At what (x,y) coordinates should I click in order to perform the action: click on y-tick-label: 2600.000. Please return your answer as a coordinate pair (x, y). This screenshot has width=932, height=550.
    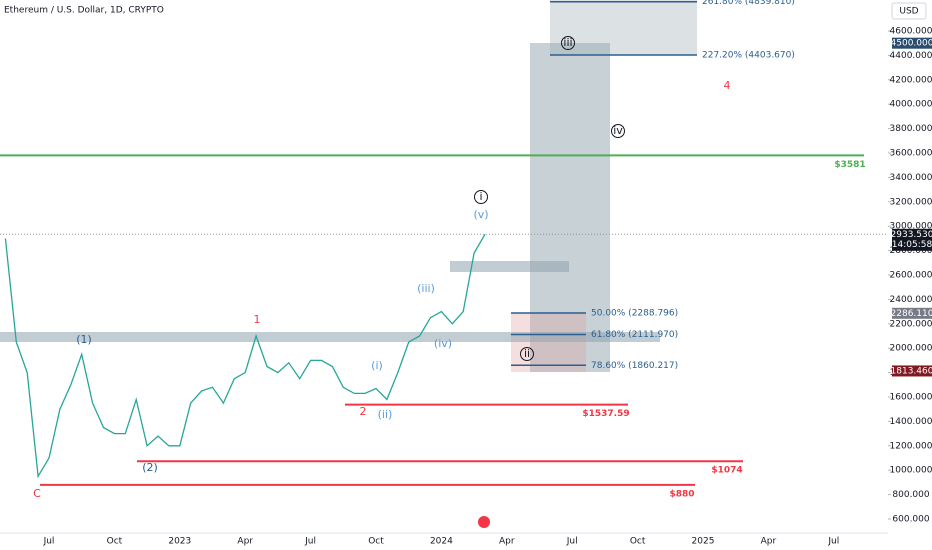
    Looking at the image, I should click on (911, 276).